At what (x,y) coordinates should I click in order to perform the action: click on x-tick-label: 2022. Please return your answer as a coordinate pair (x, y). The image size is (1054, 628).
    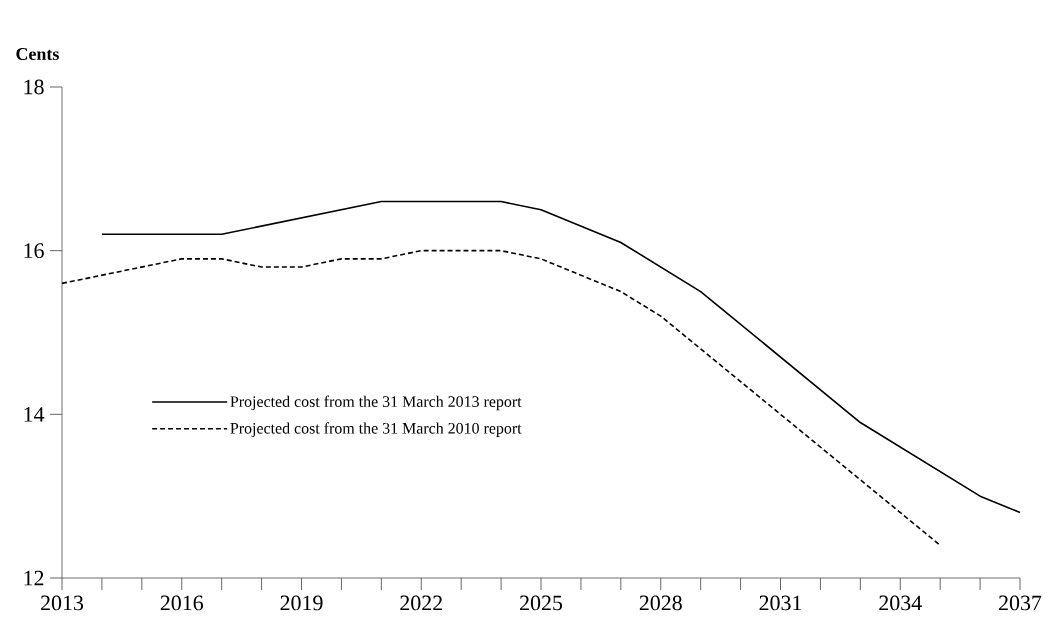
    Looking at the image, I should click on (421, 603).